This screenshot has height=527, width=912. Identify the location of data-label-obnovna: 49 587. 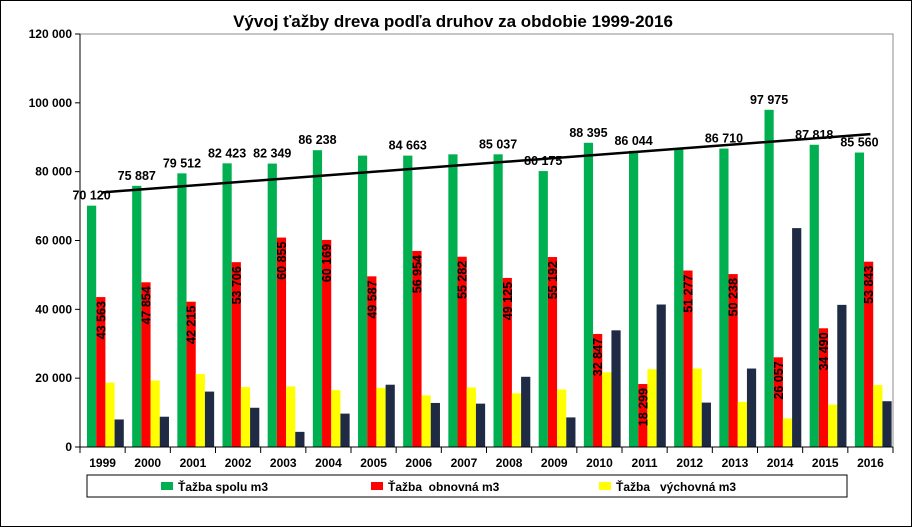
(372, 299).